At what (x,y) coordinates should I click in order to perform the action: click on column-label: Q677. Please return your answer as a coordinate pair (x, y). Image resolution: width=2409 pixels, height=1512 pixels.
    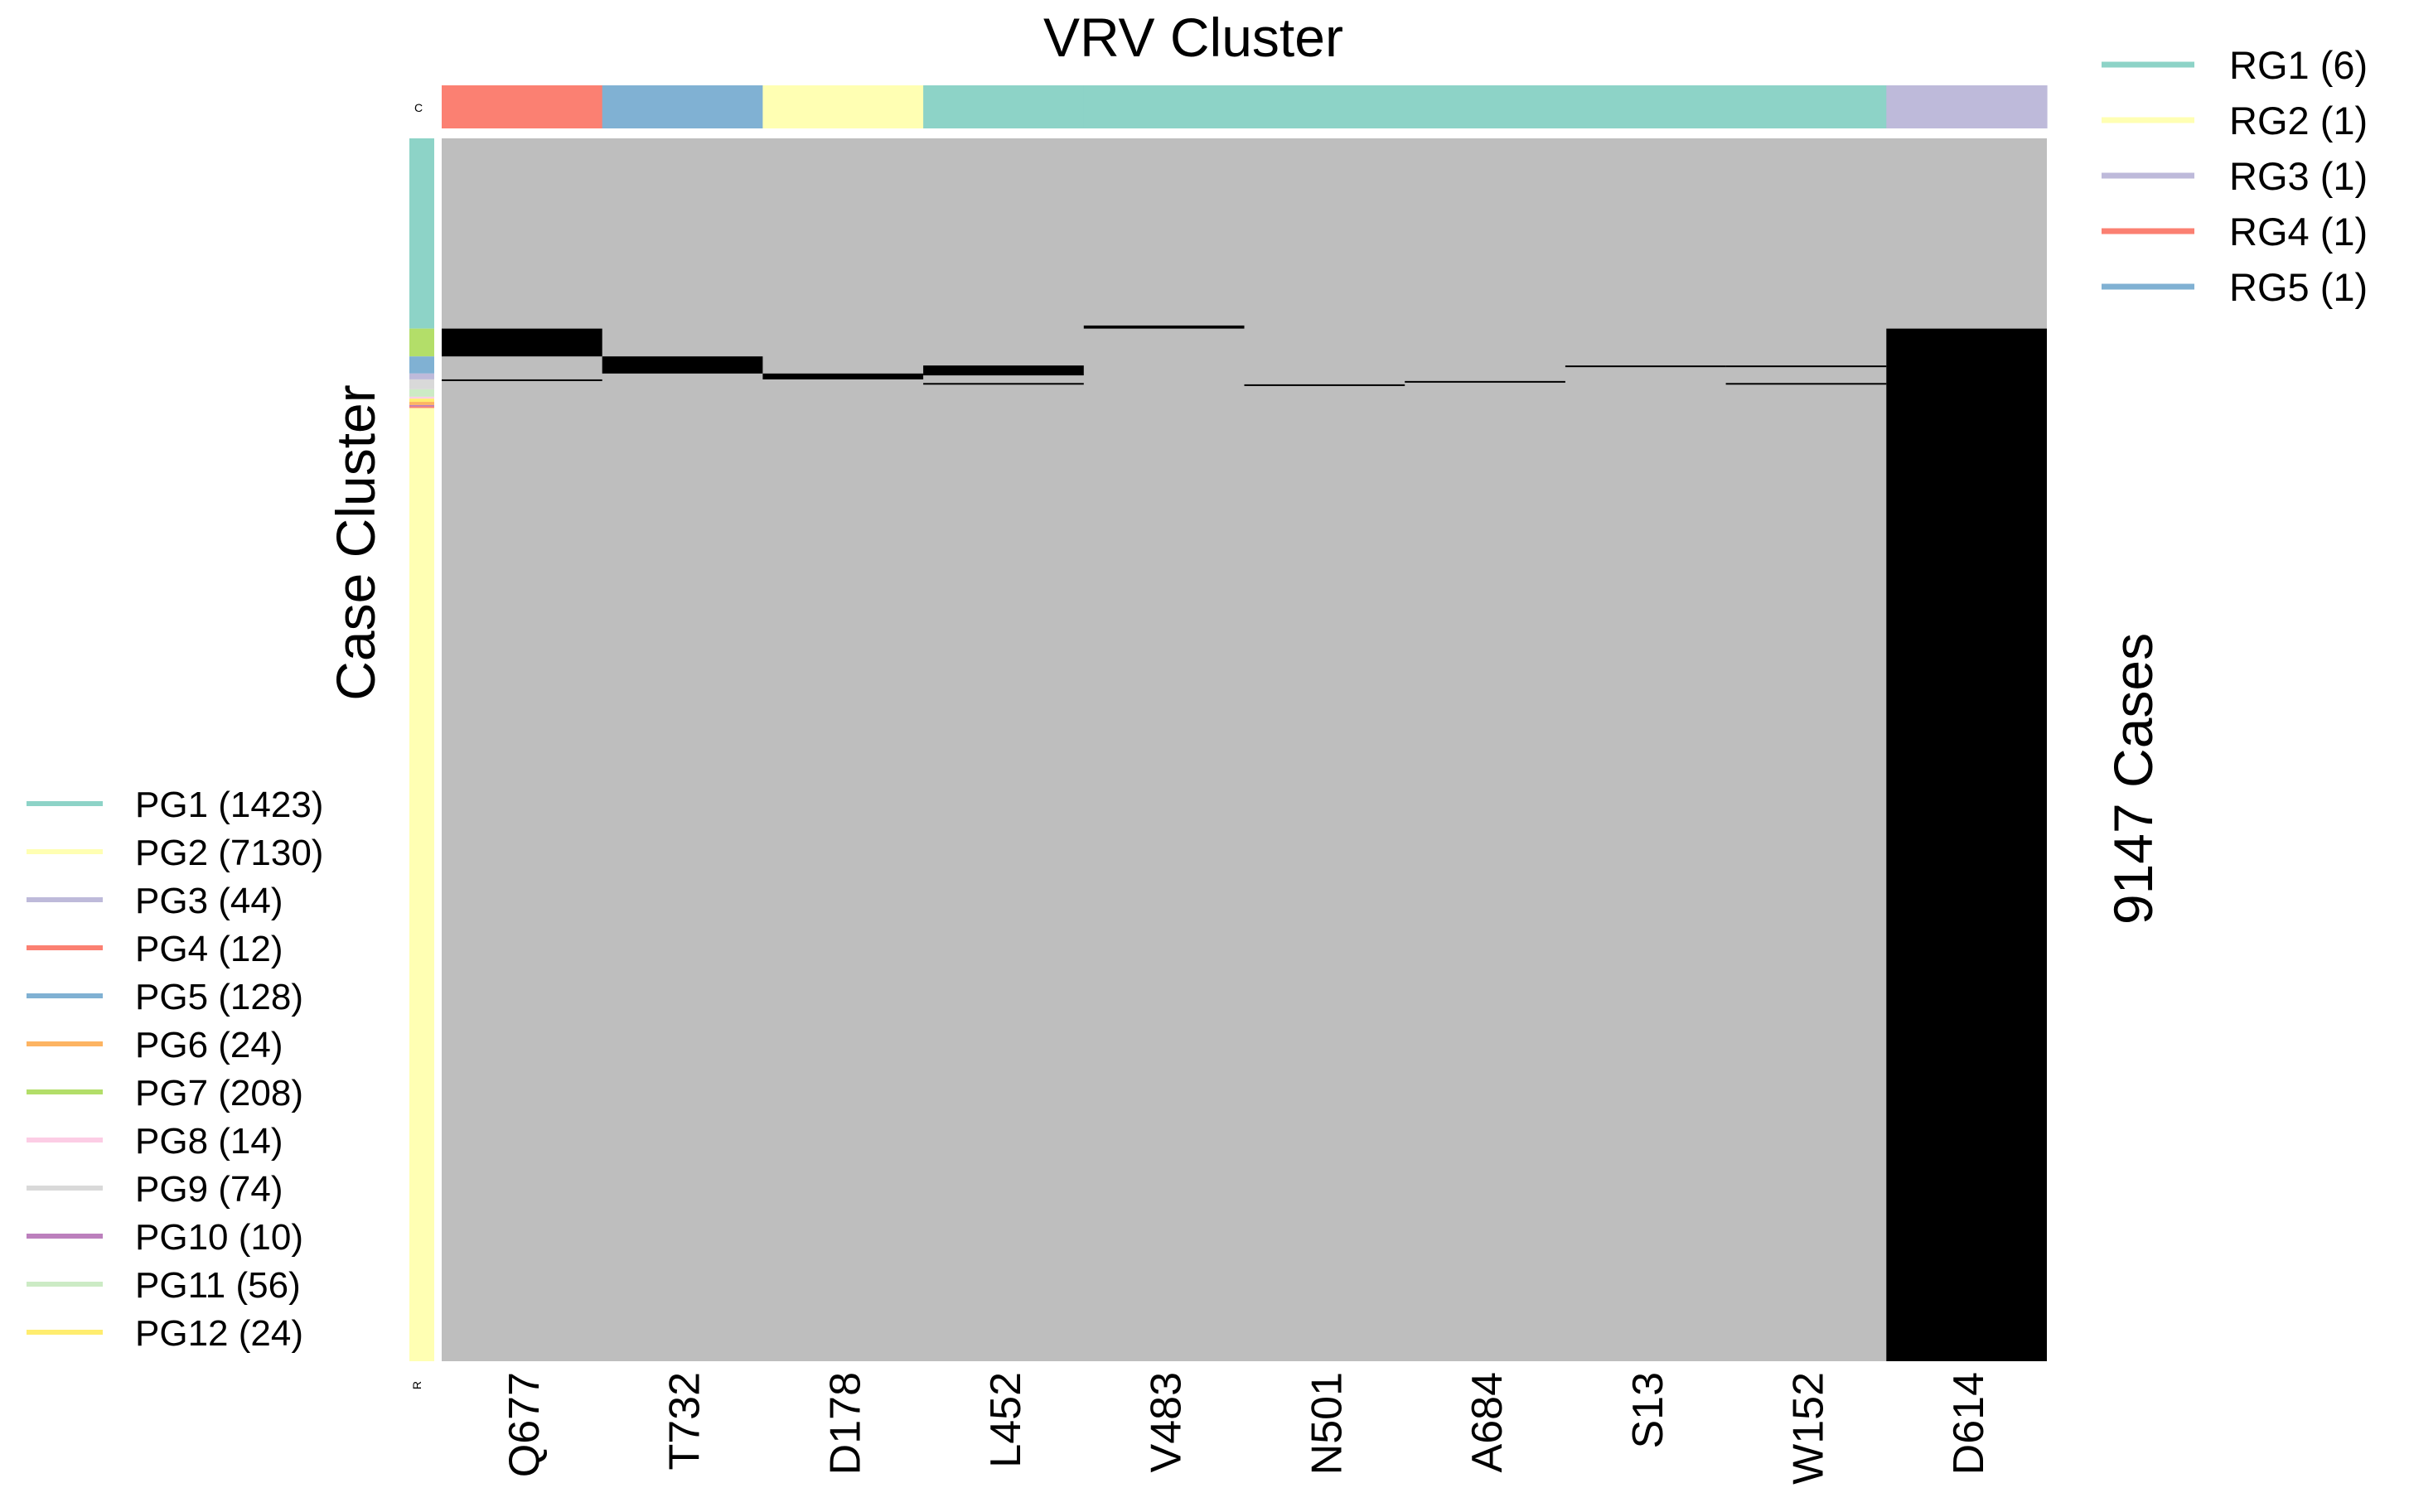
    Looking at the image, I should click on (525, 1424).